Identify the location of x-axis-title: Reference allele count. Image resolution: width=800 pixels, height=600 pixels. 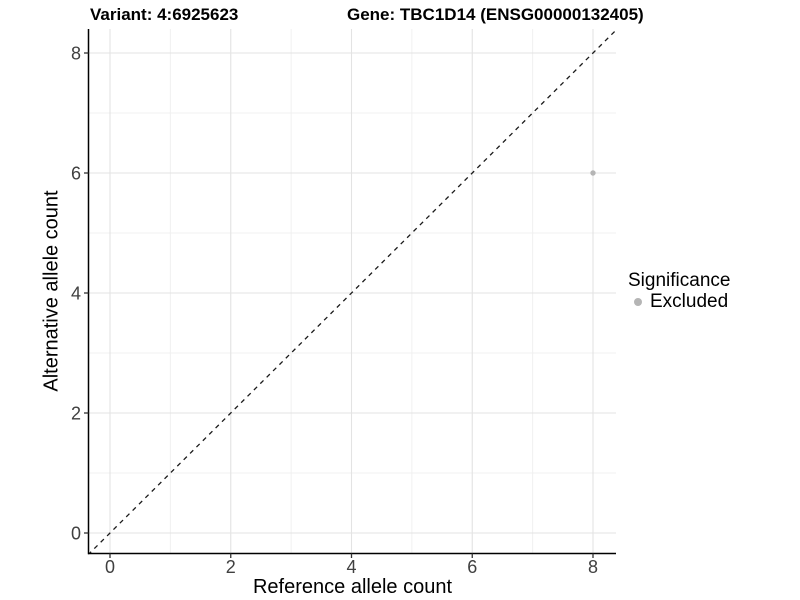
(352, 587).